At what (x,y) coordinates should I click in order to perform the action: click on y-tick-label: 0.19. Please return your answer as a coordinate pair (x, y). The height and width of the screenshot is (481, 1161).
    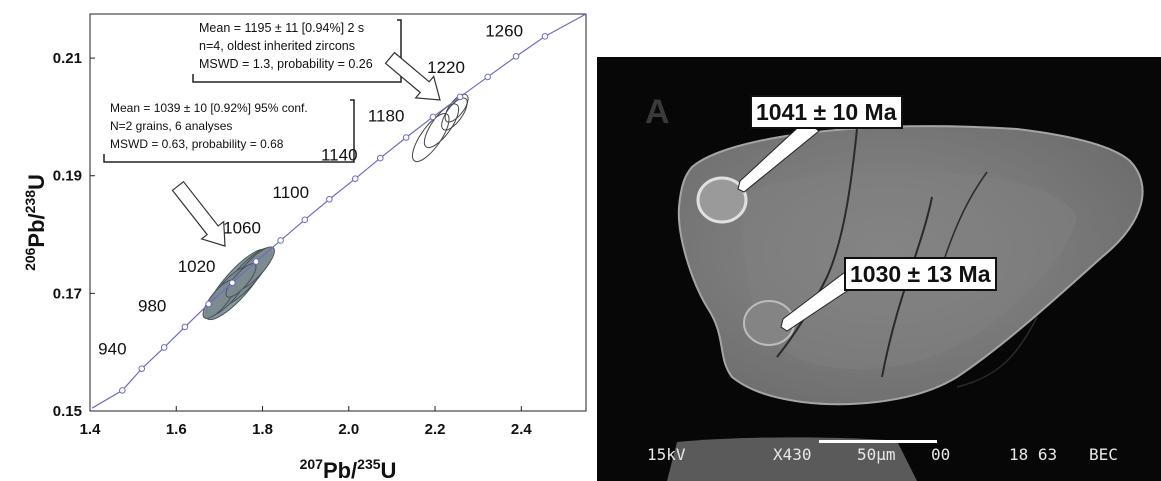
    Looking at the image, I should click on (67, 176).